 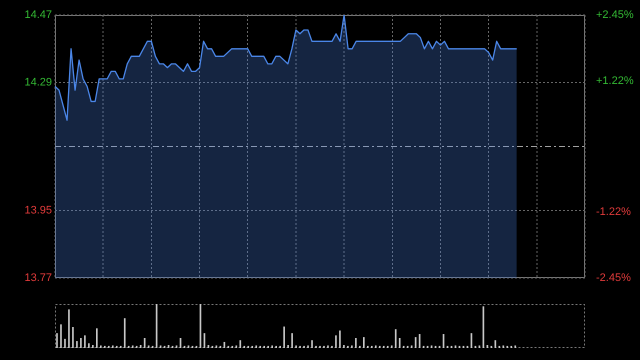 What do you see at coordinates (614, 212) in the screenshot?
I see `y2-tick-label: -1.22%` at bounding box center [614, 212].